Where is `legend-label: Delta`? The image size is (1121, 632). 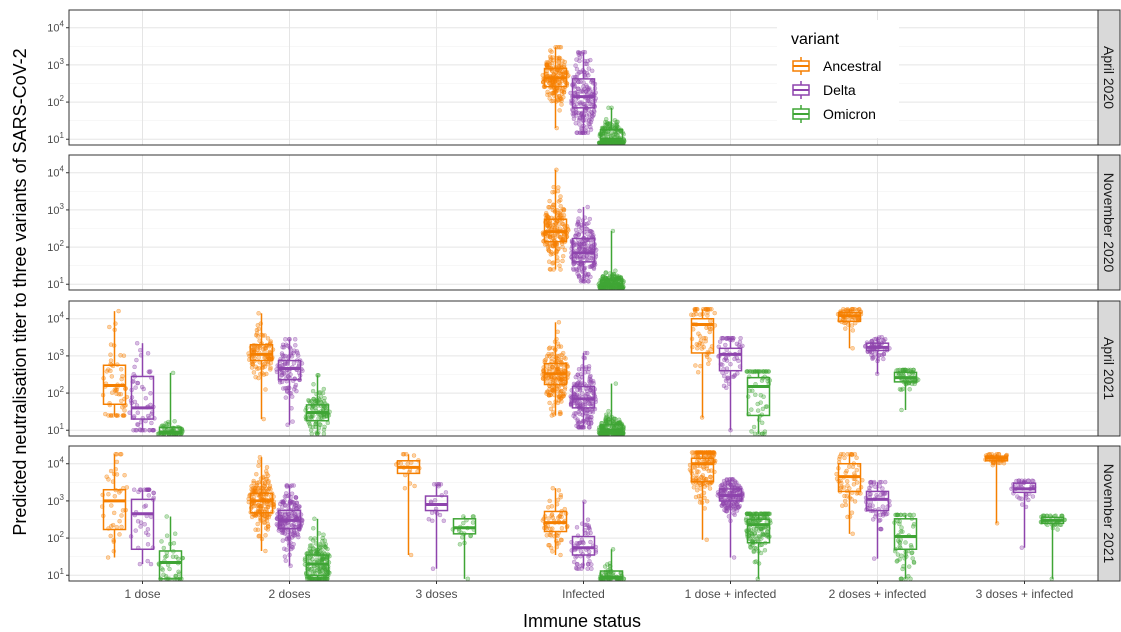
legend-label: Delta is located at coordinates (839, 90).